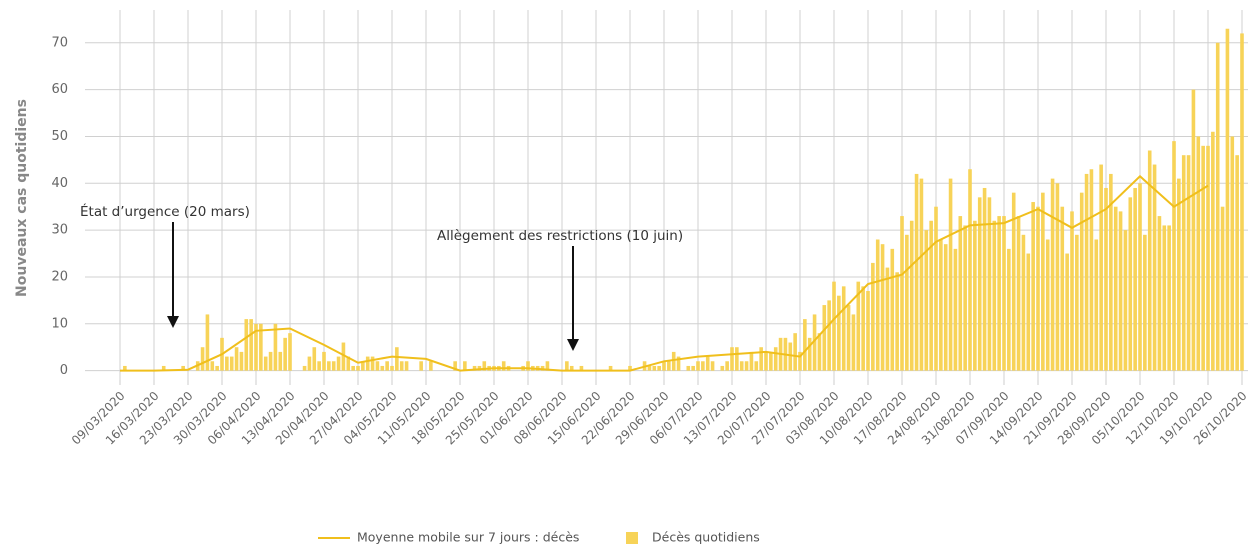  Describe the element at coordinates (59, 183) in the screenshot. I see `y-tick-label: 40` at that location.